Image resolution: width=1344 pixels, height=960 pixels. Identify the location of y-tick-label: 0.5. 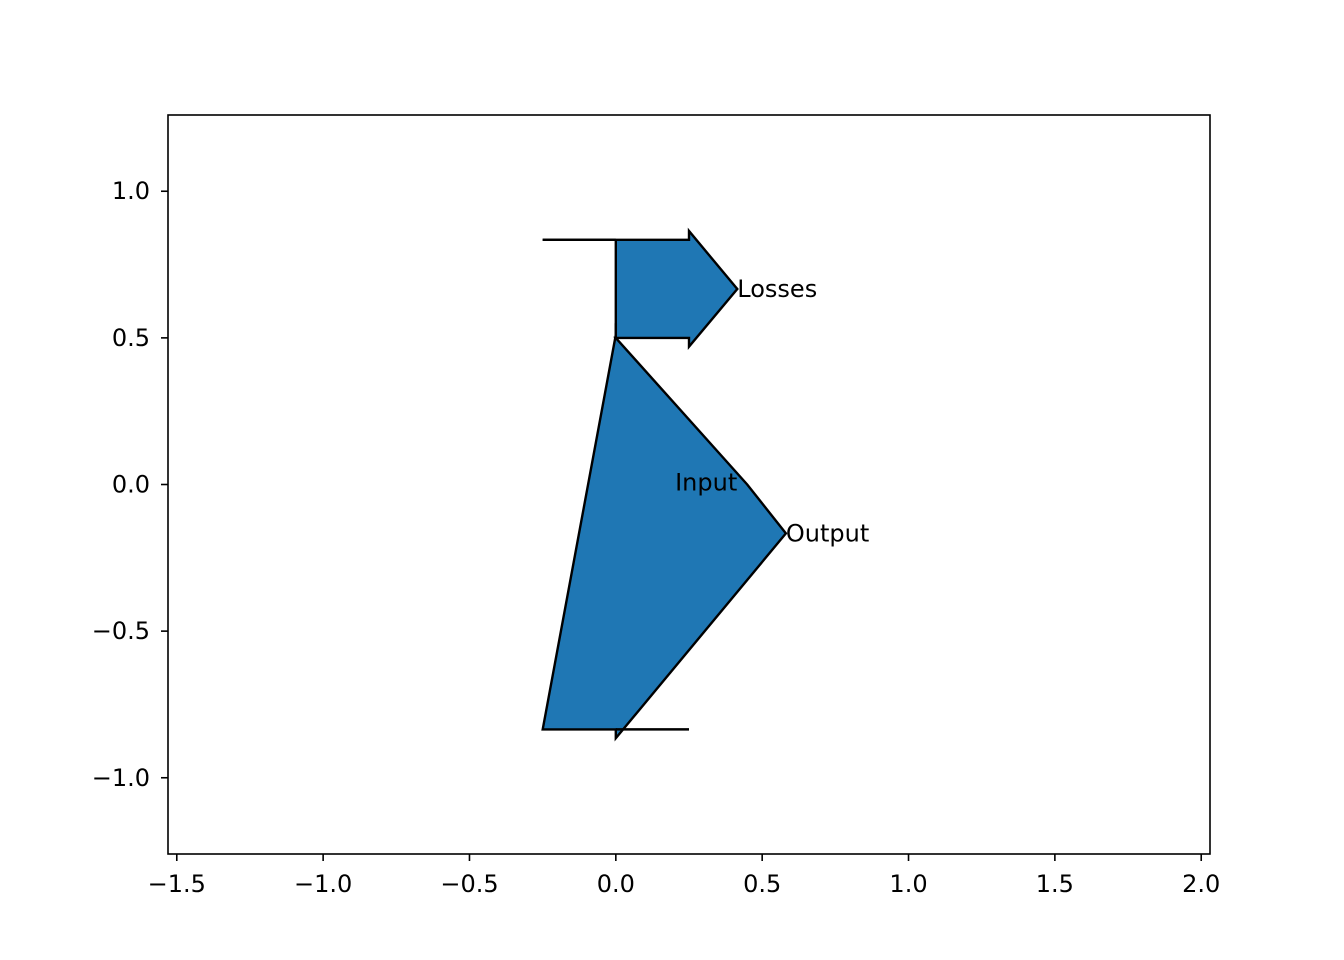
(131, 338).